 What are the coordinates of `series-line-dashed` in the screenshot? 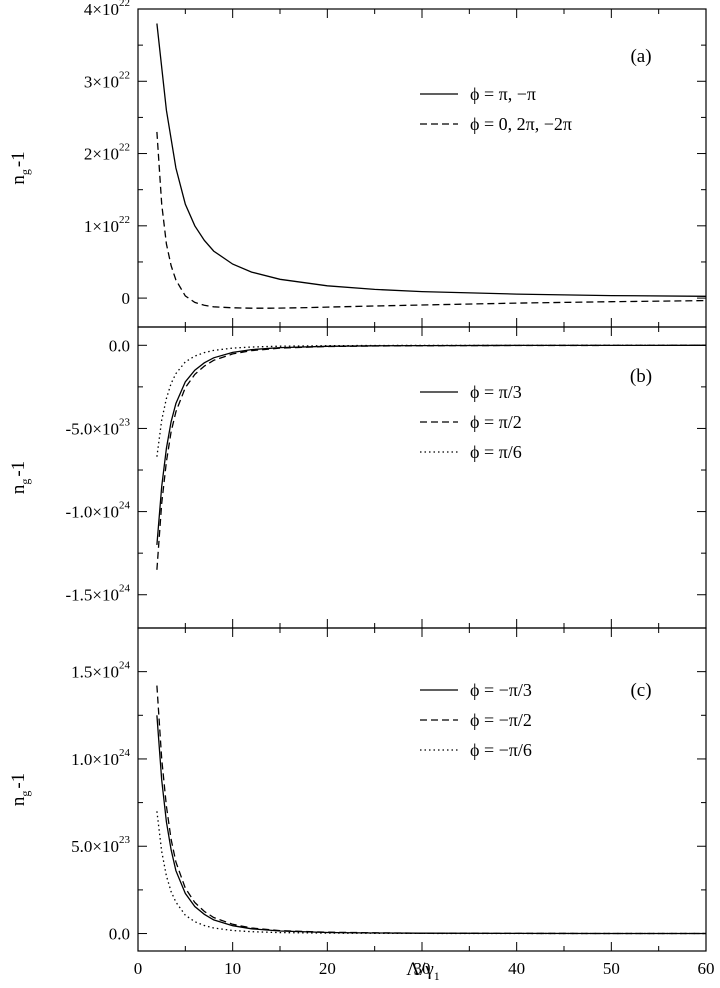 It's located at (431, 220).